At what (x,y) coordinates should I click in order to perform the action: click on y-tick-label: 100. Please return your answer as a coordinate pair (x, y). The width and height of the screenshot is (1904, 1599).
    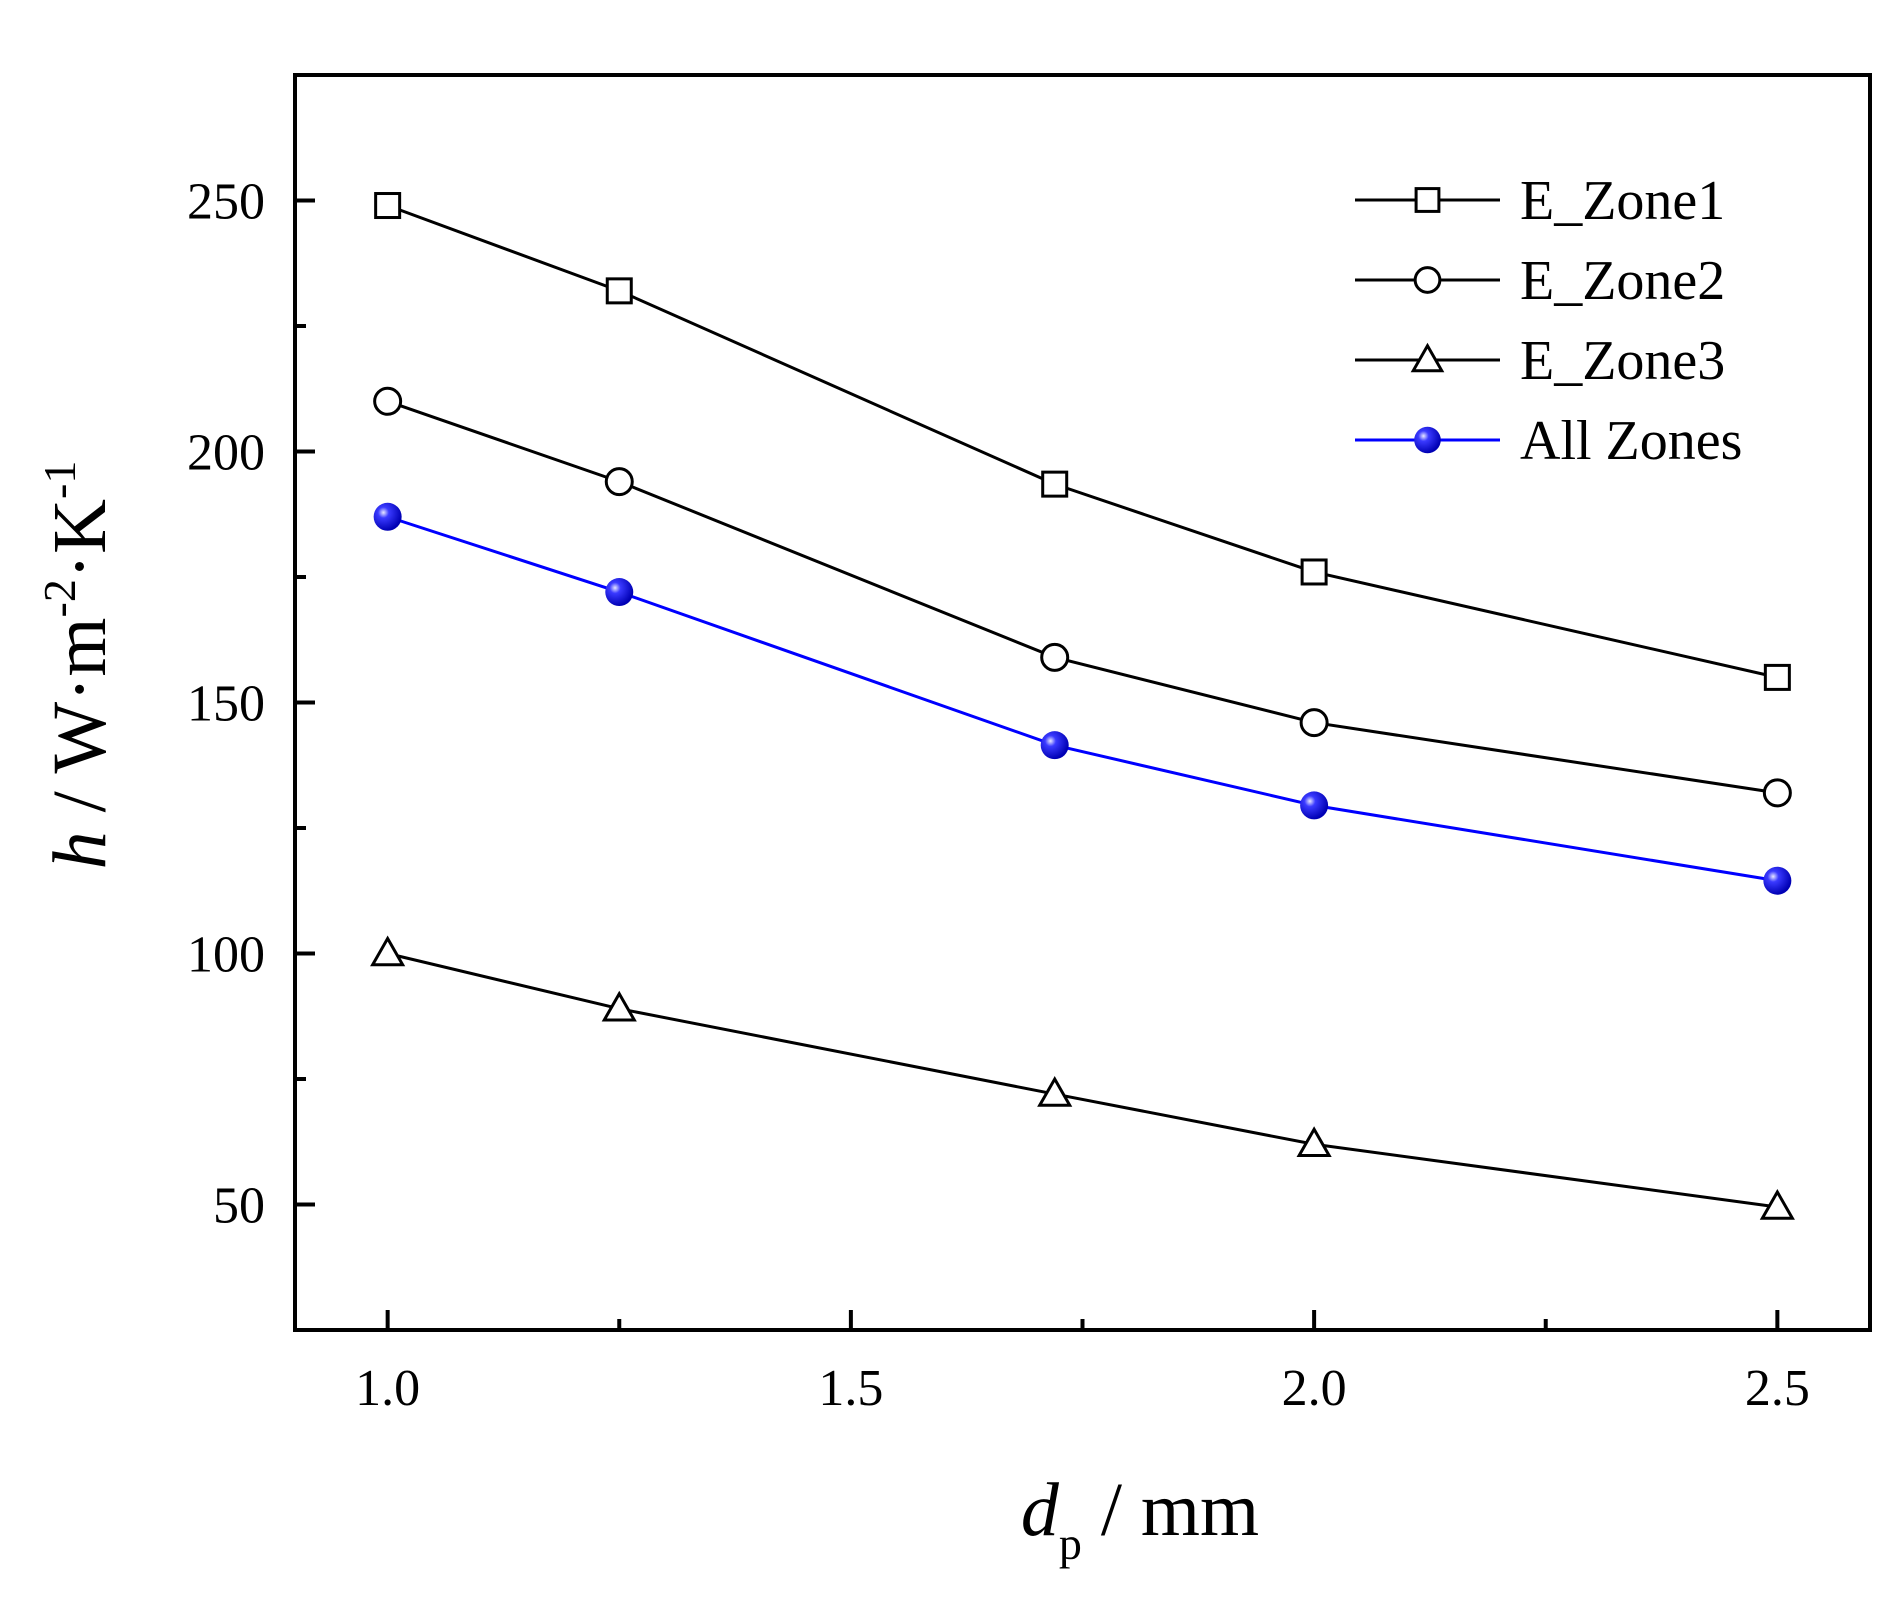
    Looking at the image, I should click on (226, 955).